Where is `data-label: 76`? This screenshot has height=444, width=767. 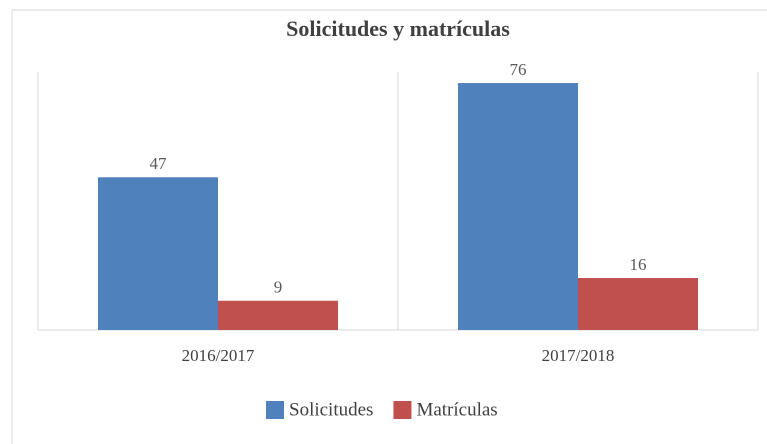 data-label: 76 is located at coordinates (518, 69).